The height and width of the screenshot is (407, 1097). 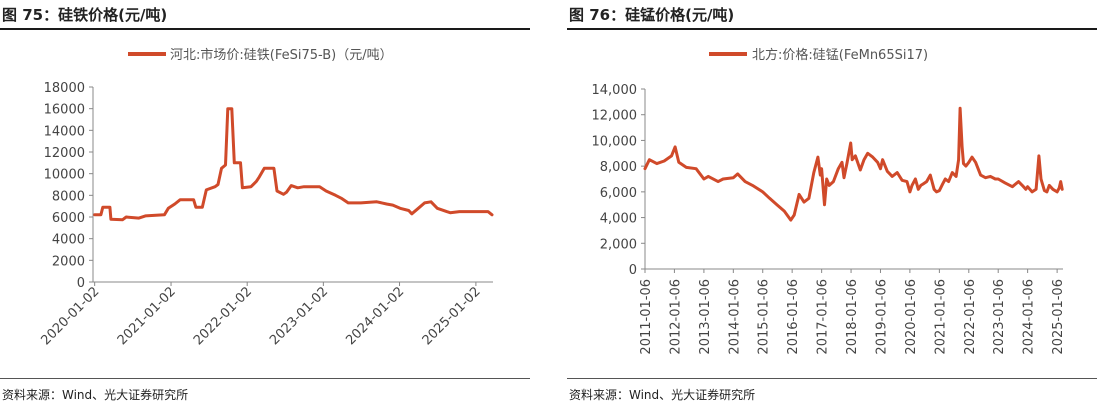 I want to click on y-tick-label: 10000, so click(x=64, y=175).